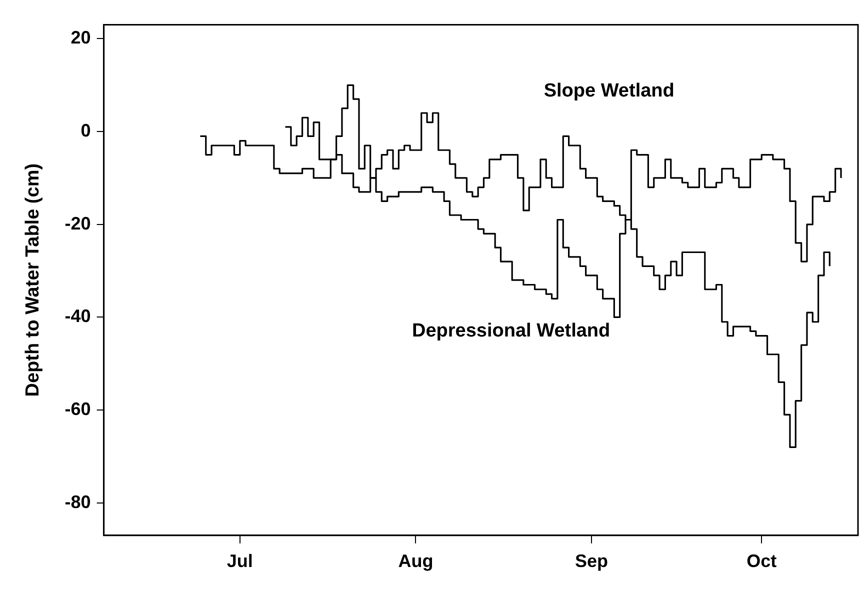  What do you see at coordinates (80, 38) in the screenshot?
I see `y-tick-label: 20` at bounding box center [80, 38].